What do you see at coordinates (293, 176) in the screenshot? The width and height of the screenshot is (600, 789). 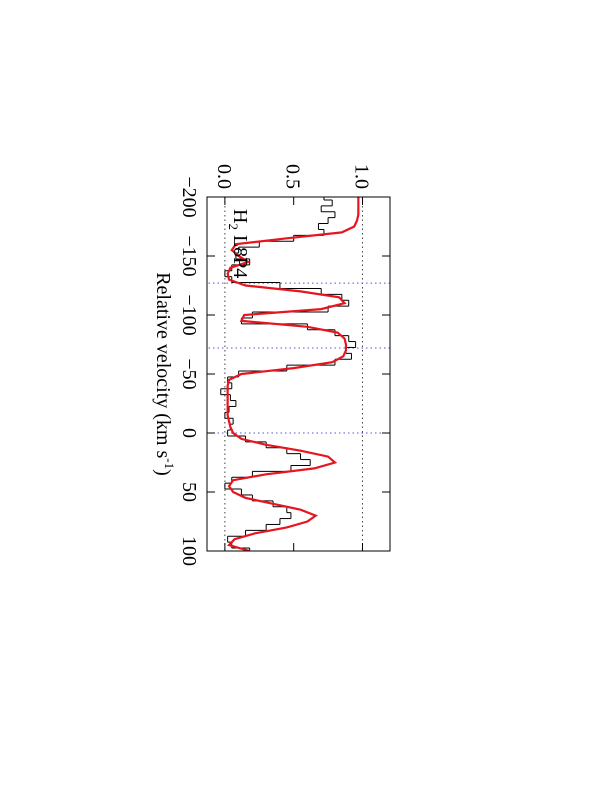 I see `y-tick-label: 0.5` at bounding box center [293, 176].